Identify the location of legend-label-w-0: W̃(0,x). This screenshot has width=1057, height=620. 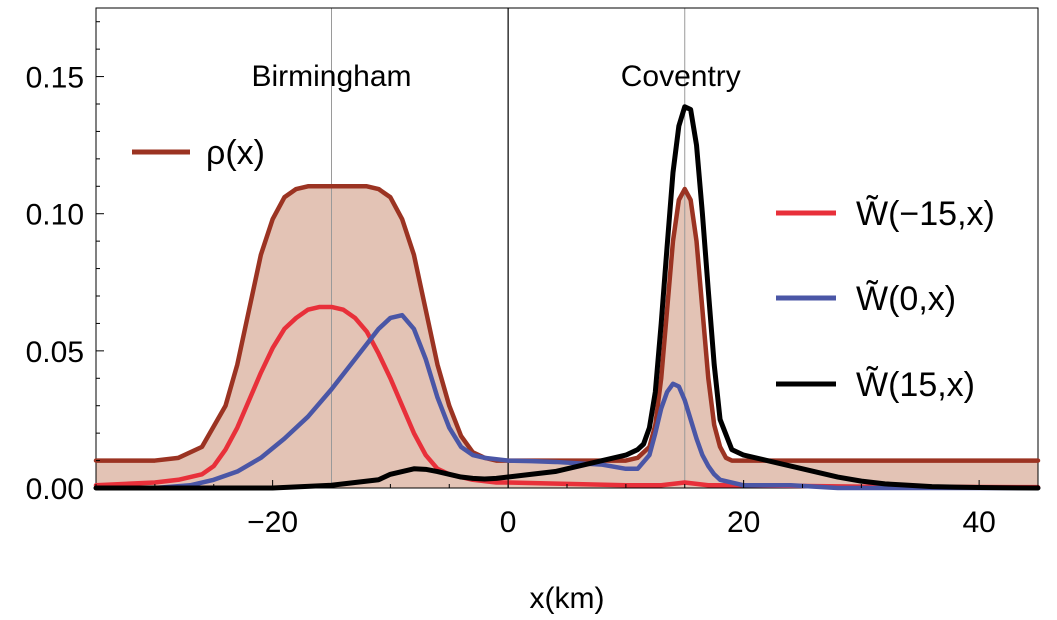
(906, 298).